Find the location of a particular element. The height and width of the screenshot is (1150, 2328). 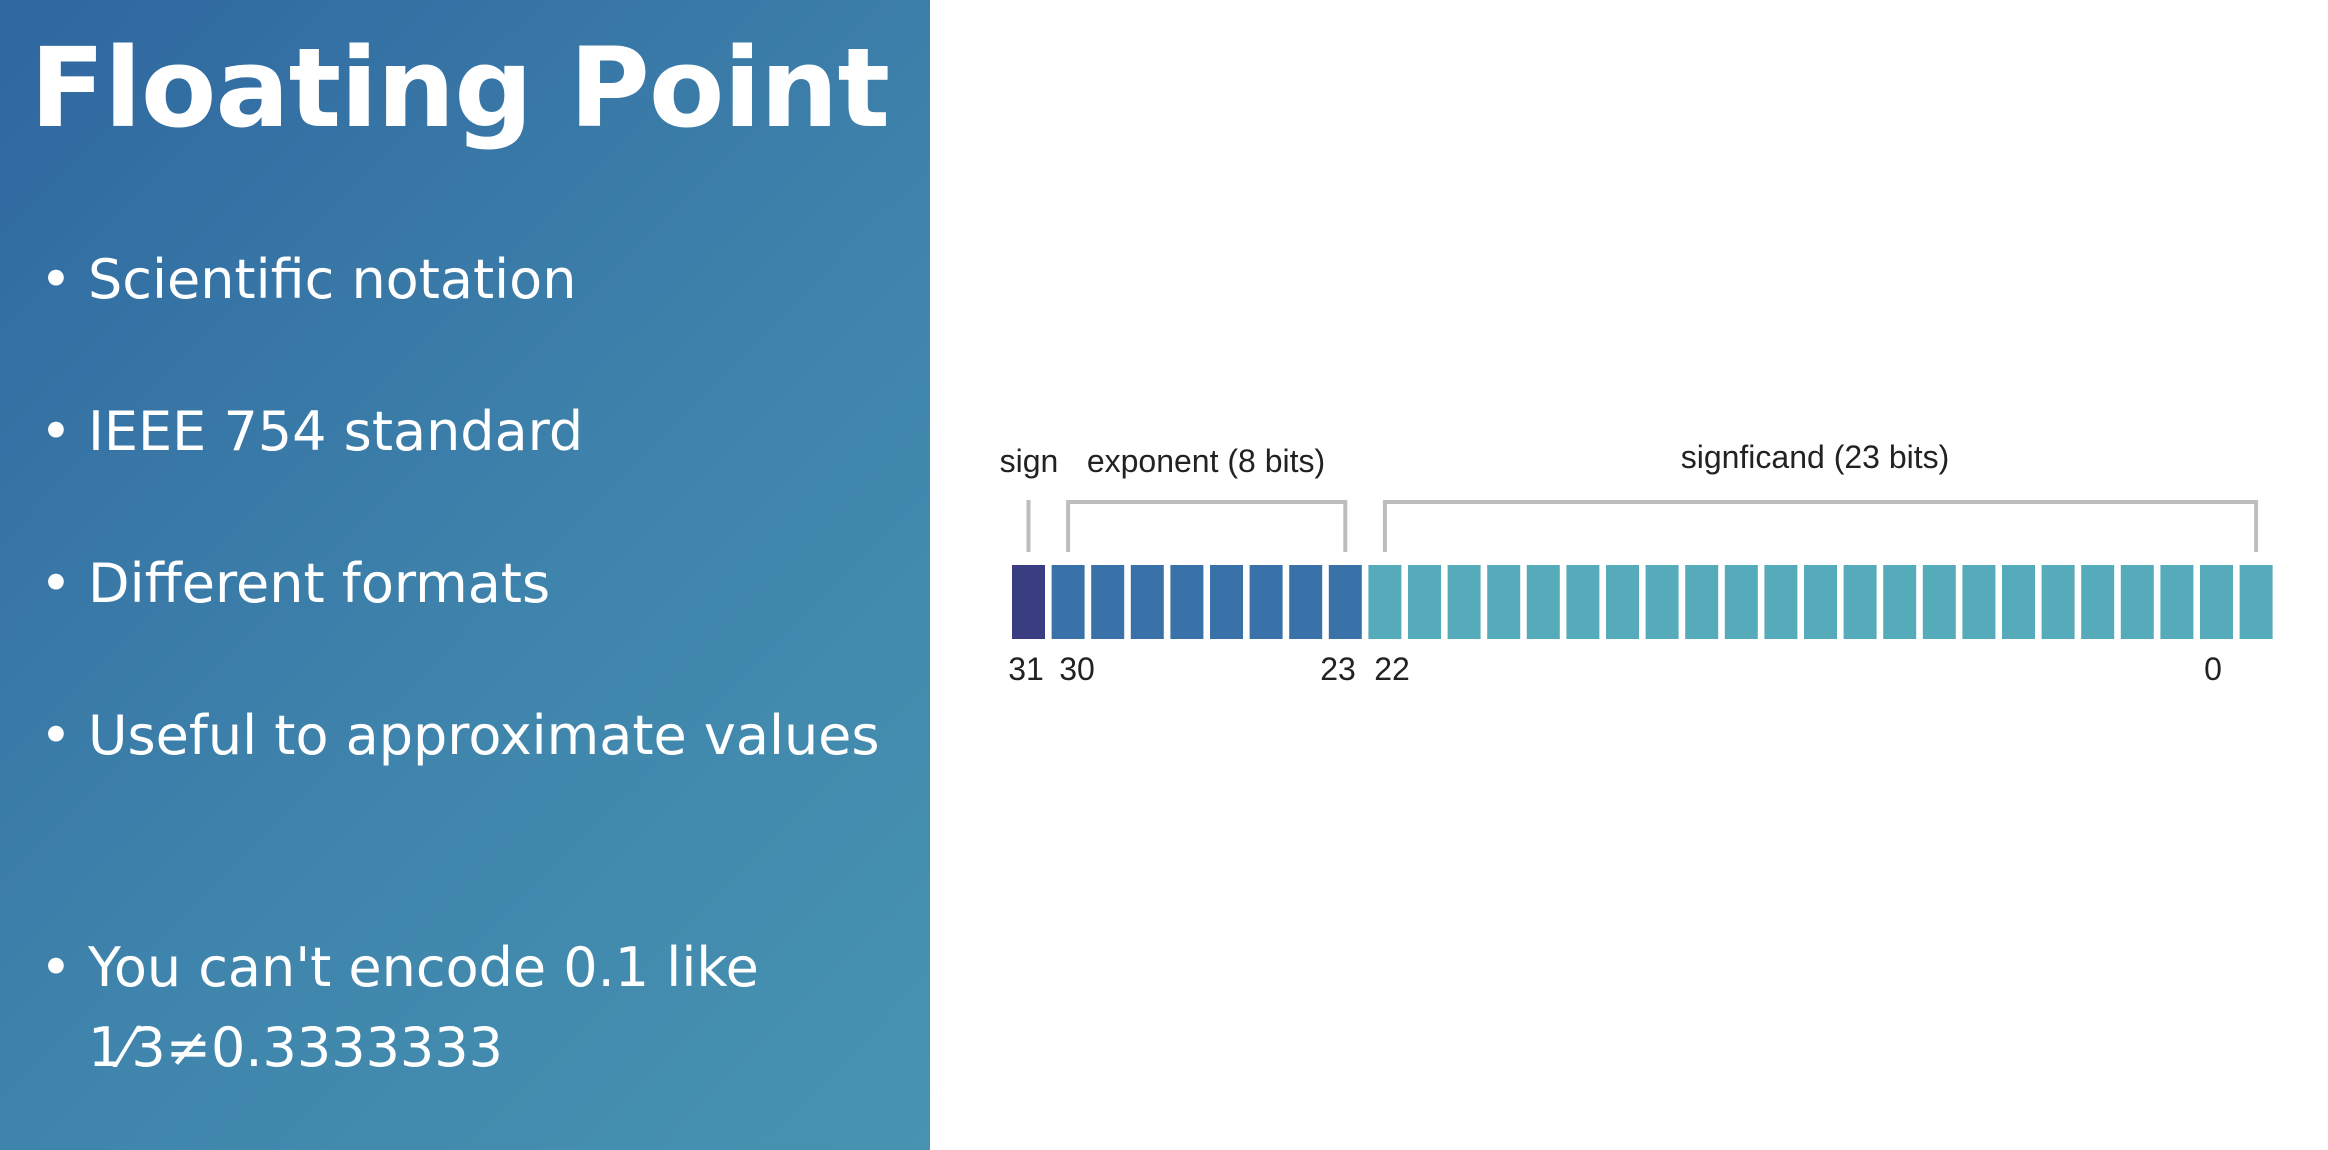

exponent-field-label: exponent (8 bits) is located at coordinates (1206, 461).